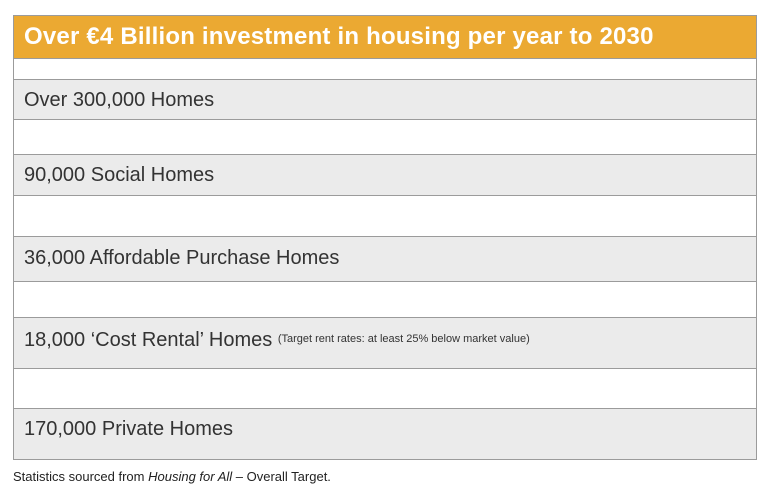 The image size is (768, 497). I want to click on table-row-private-homes: 170,000 Private Homes, so click(385, 433).